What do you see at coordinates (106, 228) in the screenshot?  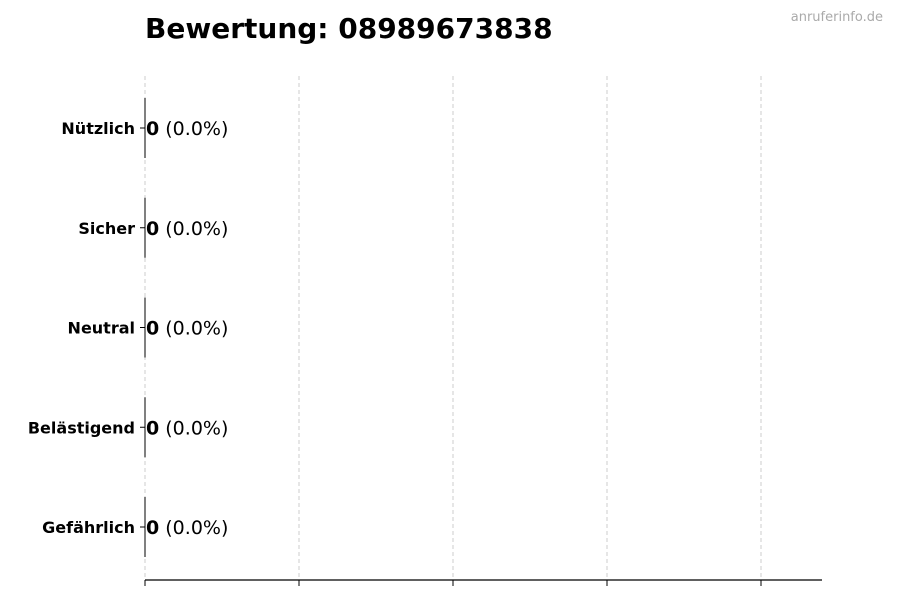 I see `category-label: Sicher` at bounding box center [106, 228].